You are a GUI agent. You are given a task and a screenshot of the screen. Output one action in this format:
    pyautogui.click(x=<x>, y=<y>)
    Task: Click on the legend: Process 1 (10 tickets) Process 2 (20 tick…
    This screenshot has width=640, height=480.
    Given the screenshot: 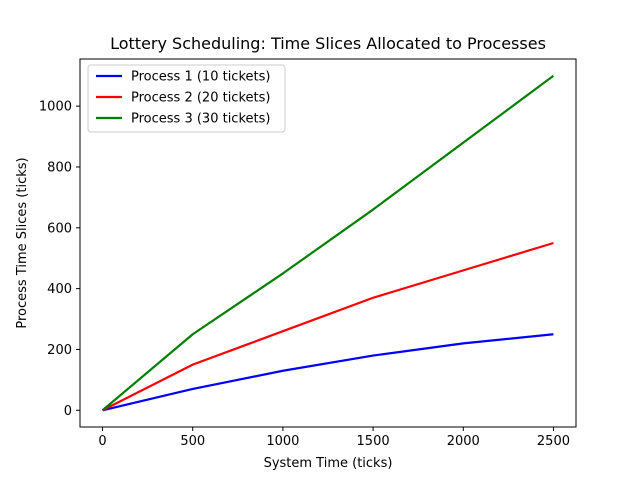 What is the action you would take?
    pyautogui.click(x=186, y=98)
    